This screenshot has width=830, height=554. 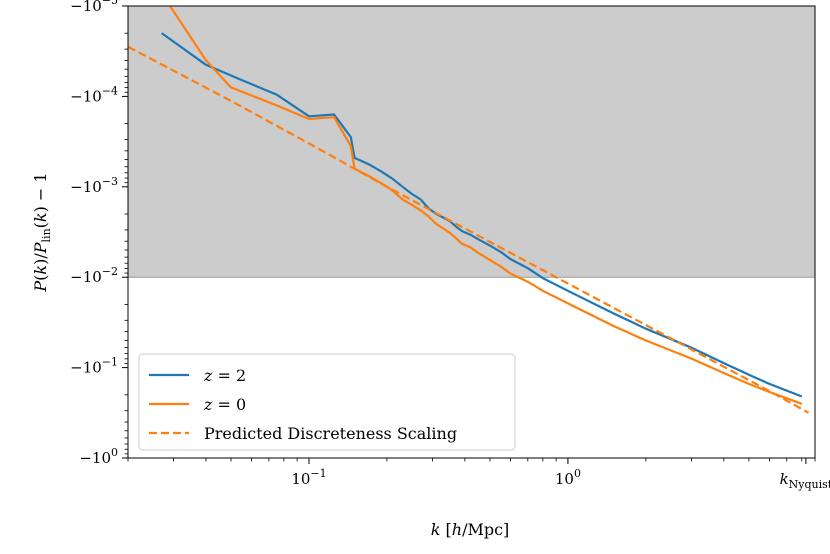 I want to click on y-axis-label: P(k)/Plin(k) − 1, so click(x=42, y=232).